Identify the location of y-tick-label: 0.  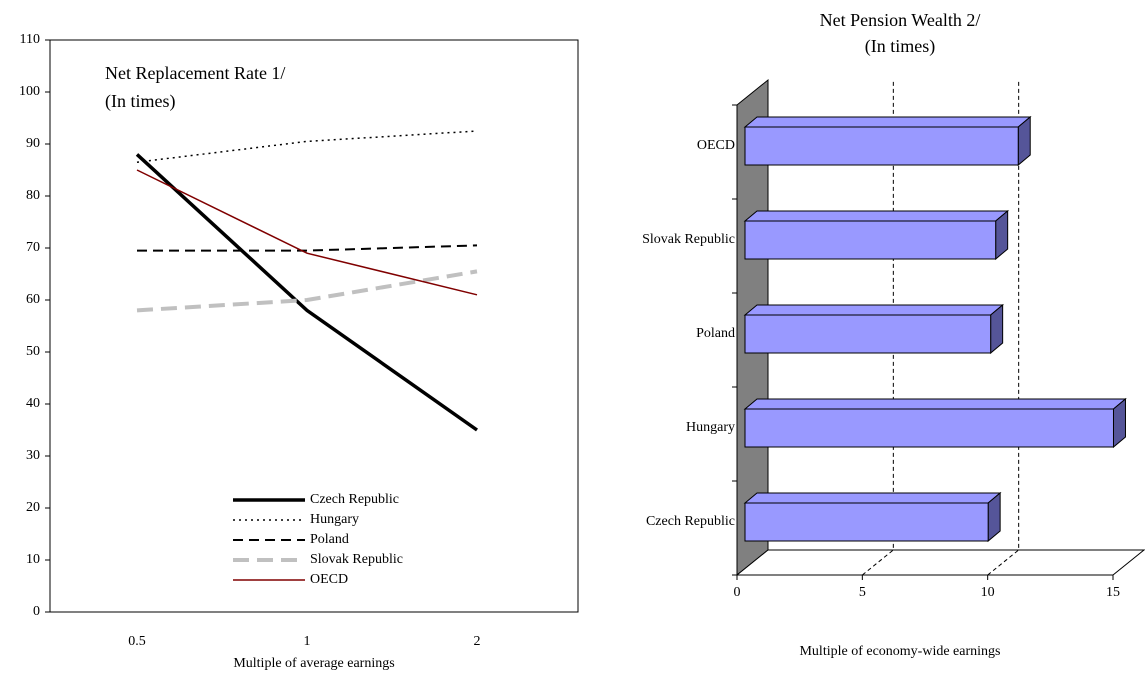
(36, 611).